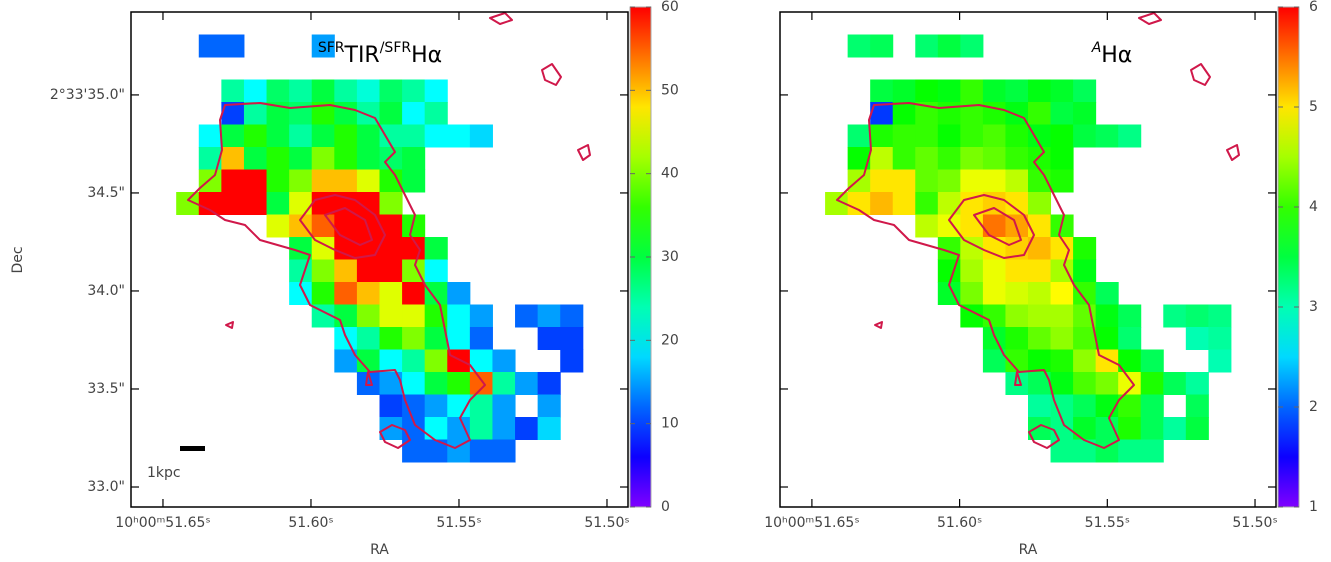 The image size is (1331, 562). I want to click on colorbar, so click(1288, 257).